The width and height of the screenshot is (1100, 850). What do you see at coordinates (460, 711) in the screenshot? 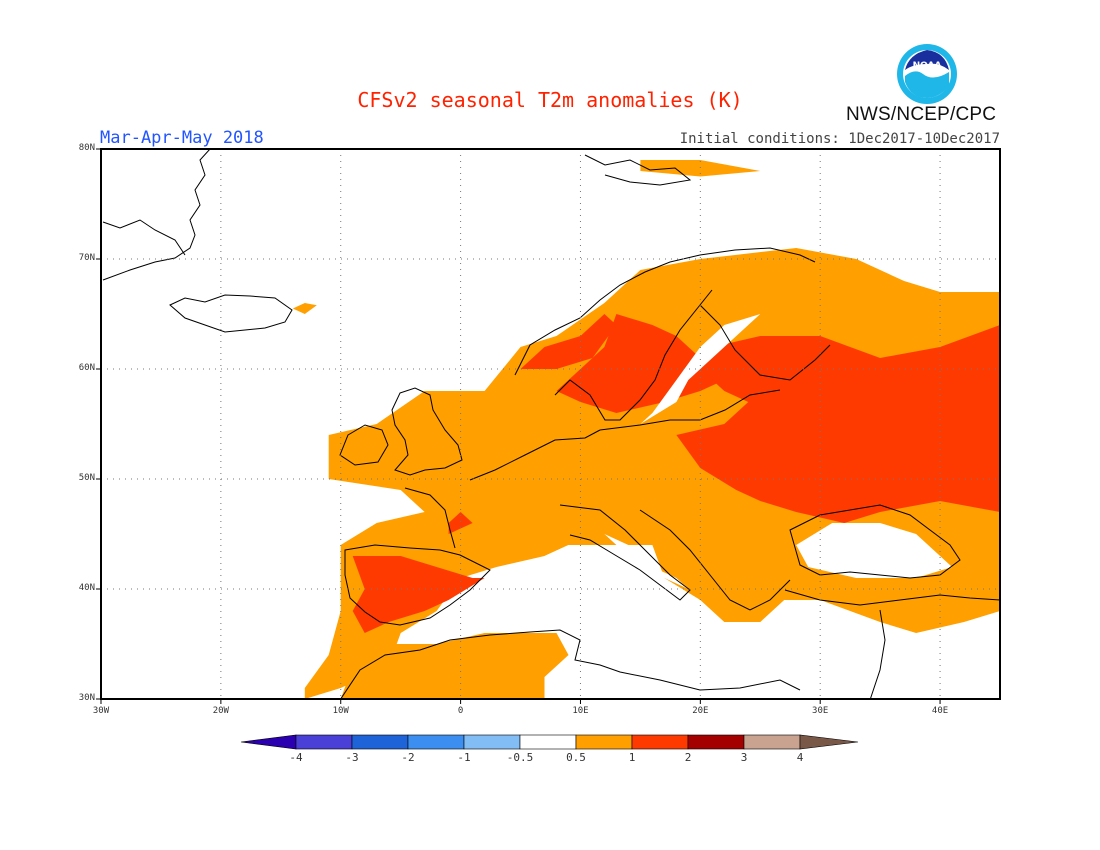
I see `lon-label: 0` at bounding box center [460, 711].